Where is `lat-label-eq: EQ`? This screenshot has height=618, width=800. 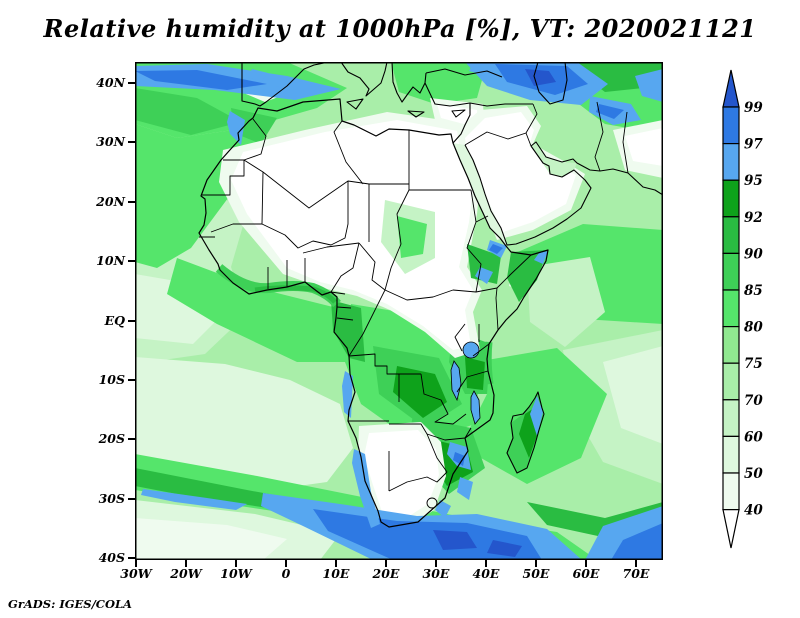 lat-label-eq: EQ is located at coordinates (114, 320).